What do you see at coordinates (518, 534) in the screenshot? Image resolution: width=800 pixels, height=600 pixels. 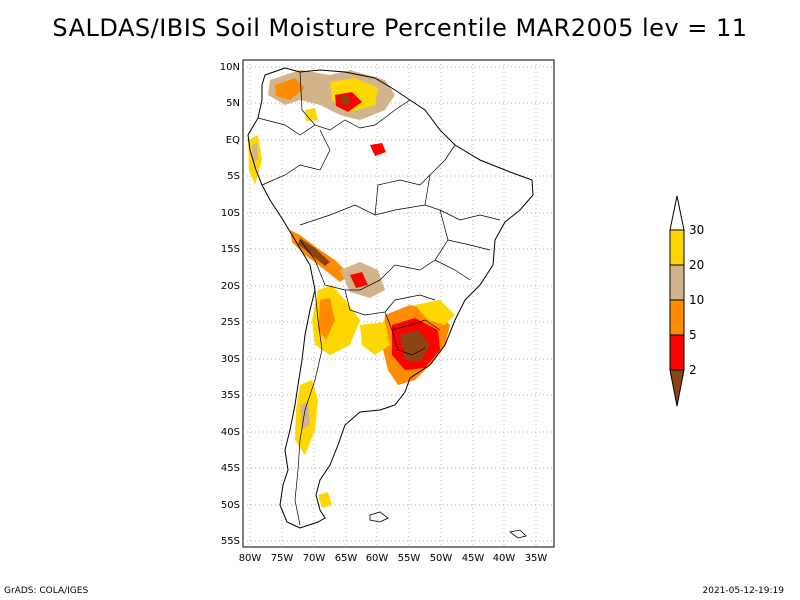 I see `south-georgia-island` at bounding box center [518, 534].